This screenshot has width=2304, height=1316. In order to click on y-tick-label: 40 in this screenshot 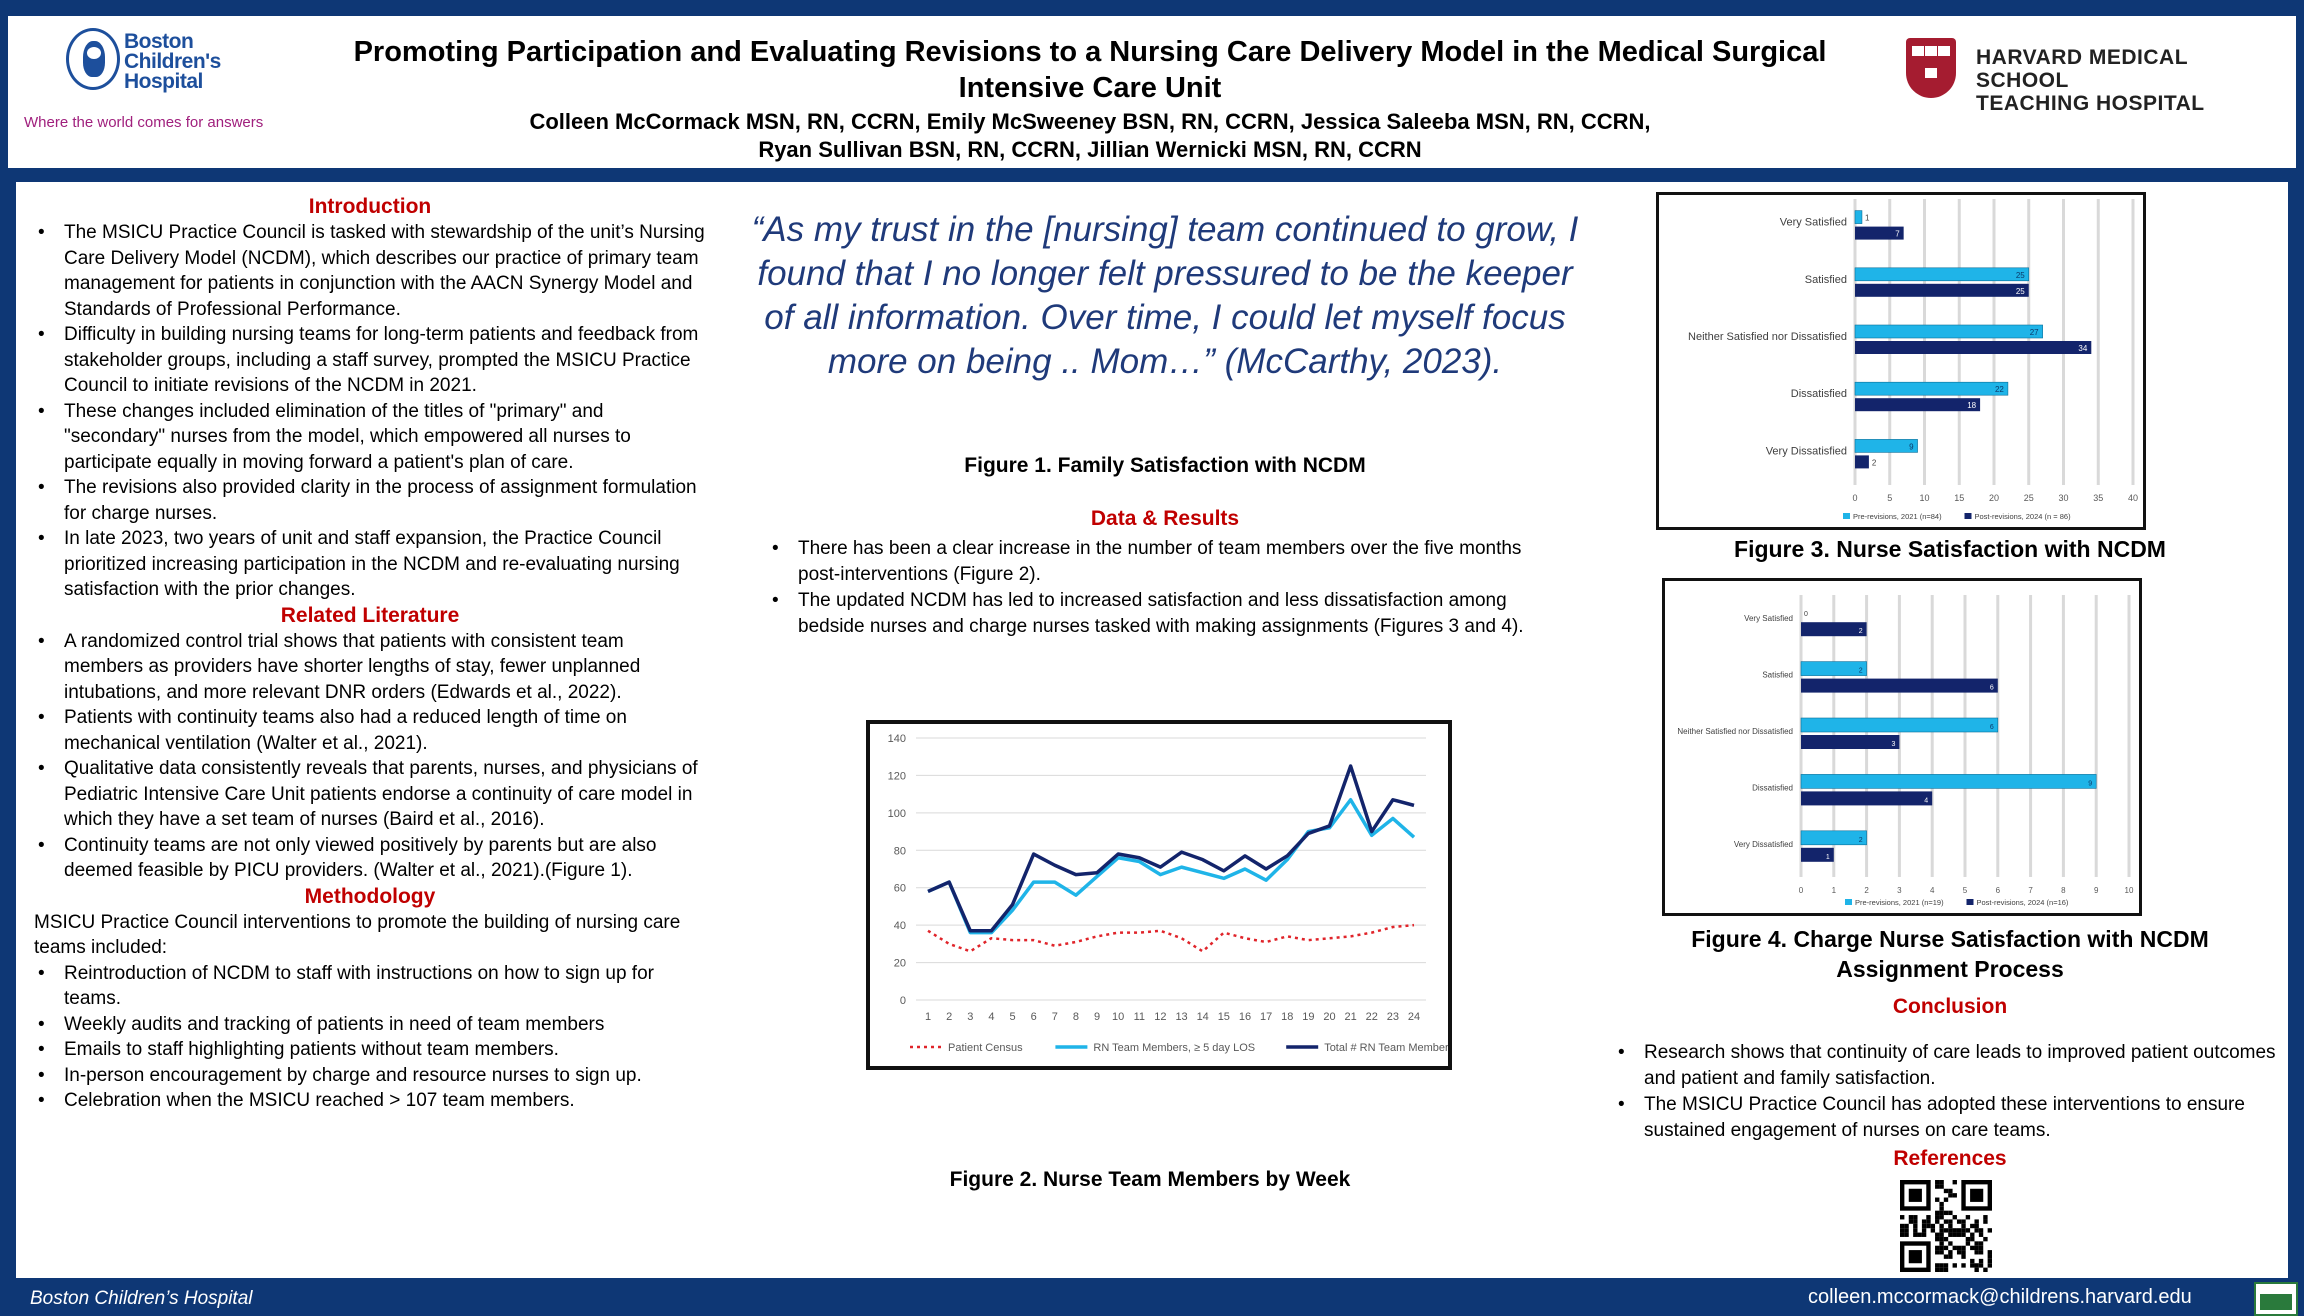, I will do `click(900, 926)`.